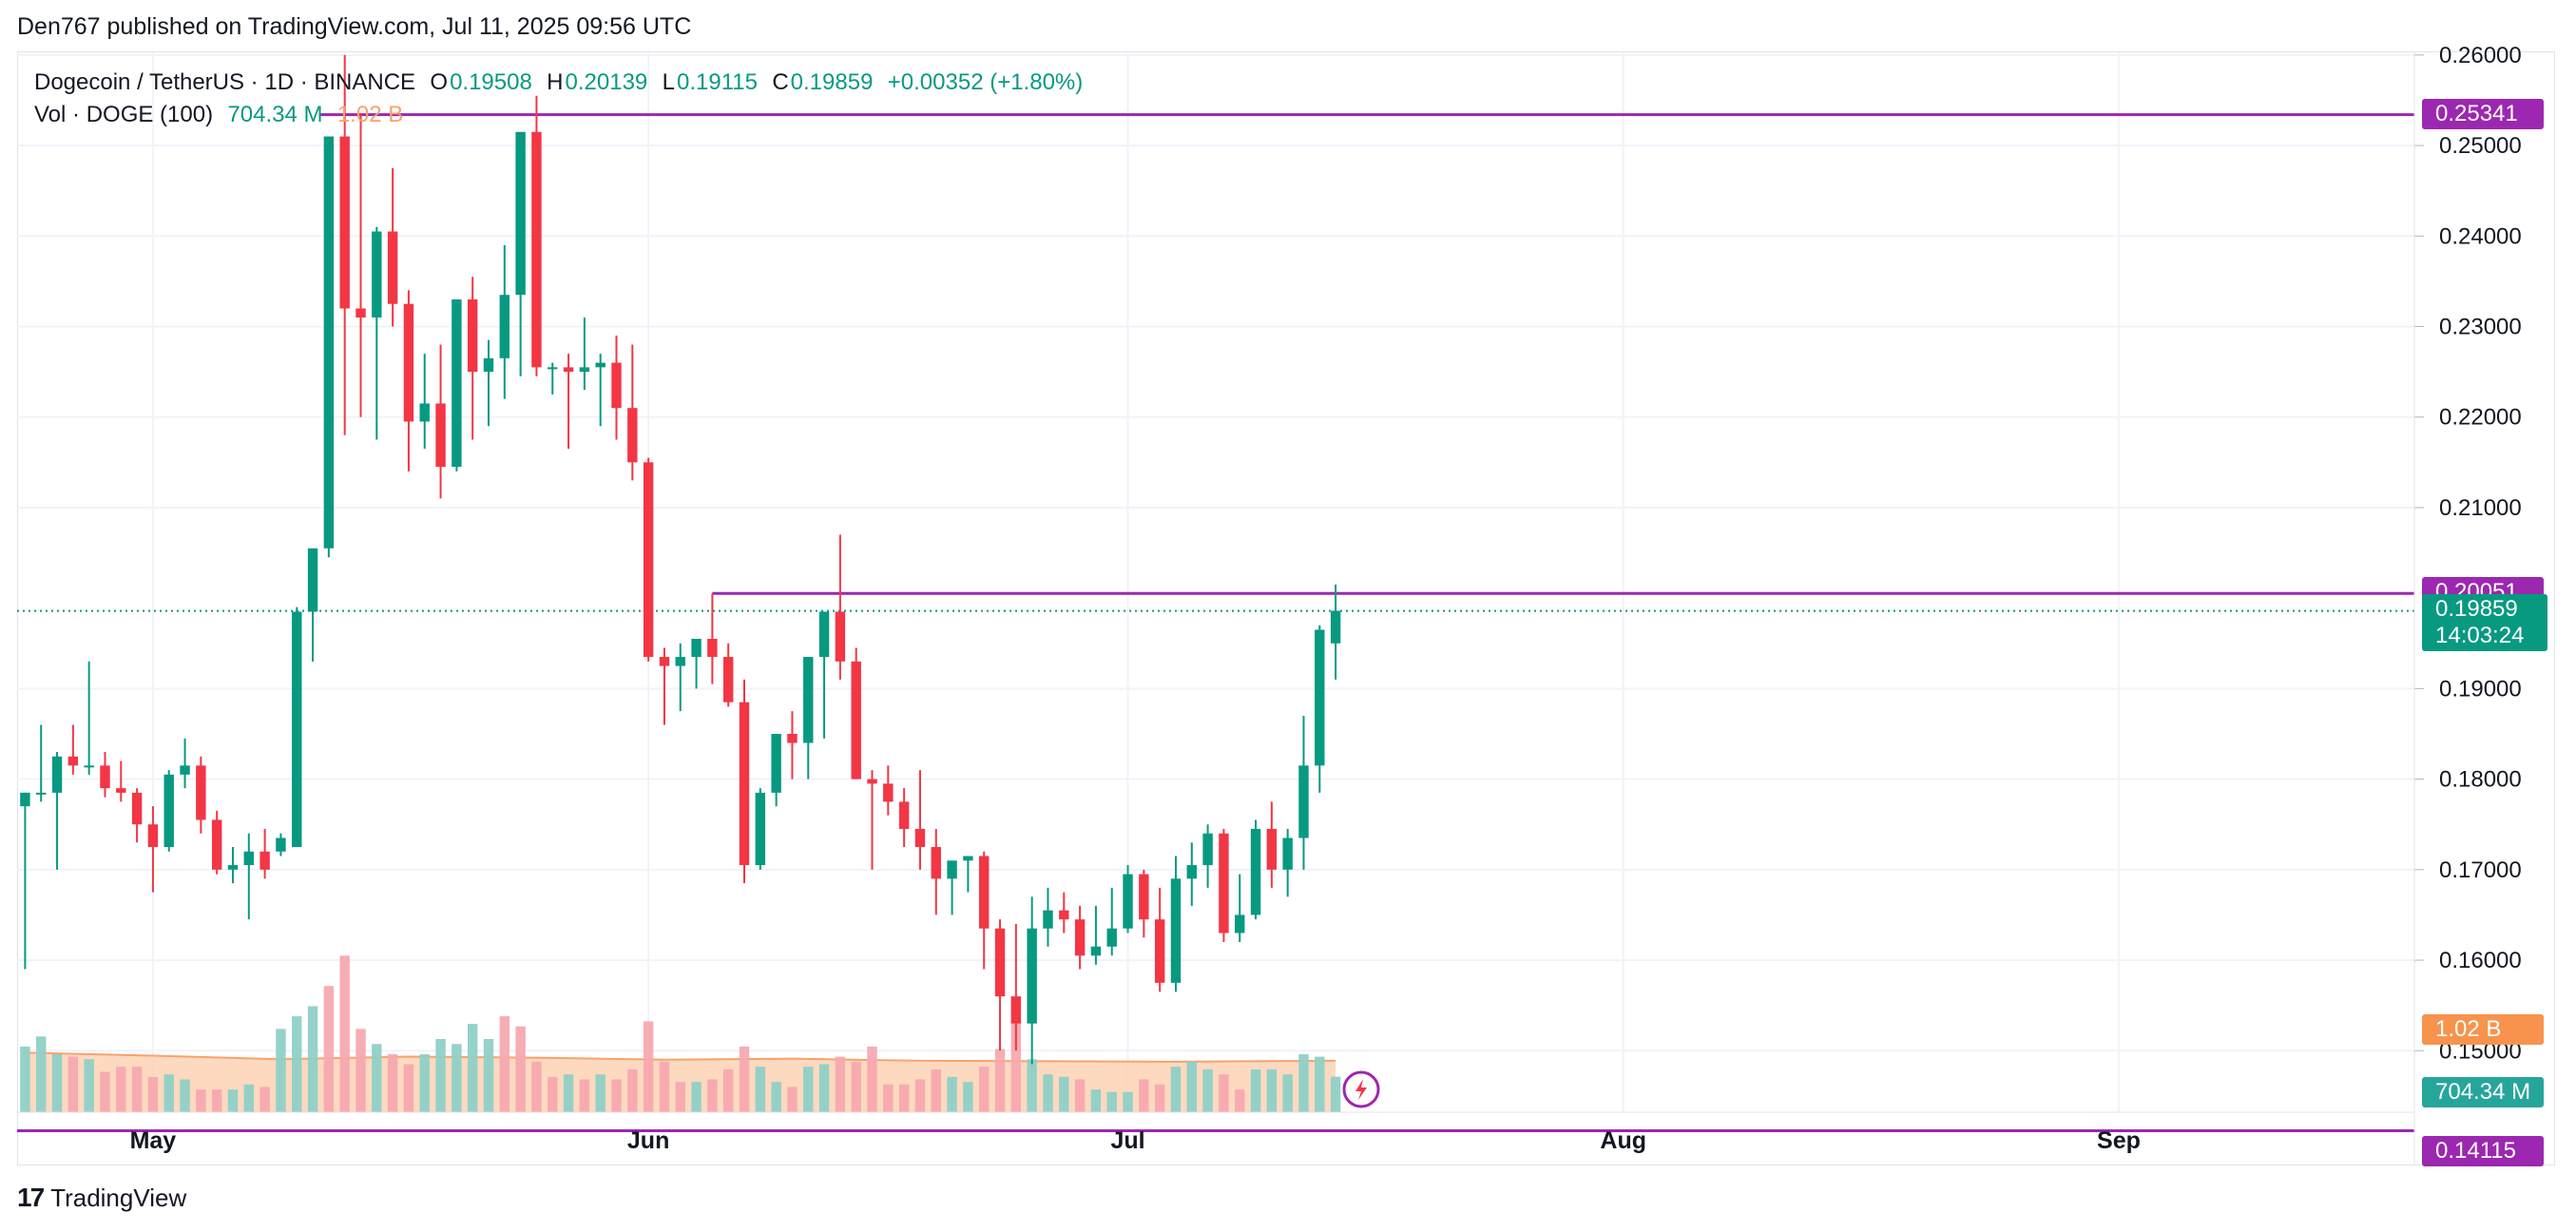 Image resolution: width=2576 pixels, height=1232 pixels. I want to click on y-tick-label: 0.25000, so click(2481, 146).